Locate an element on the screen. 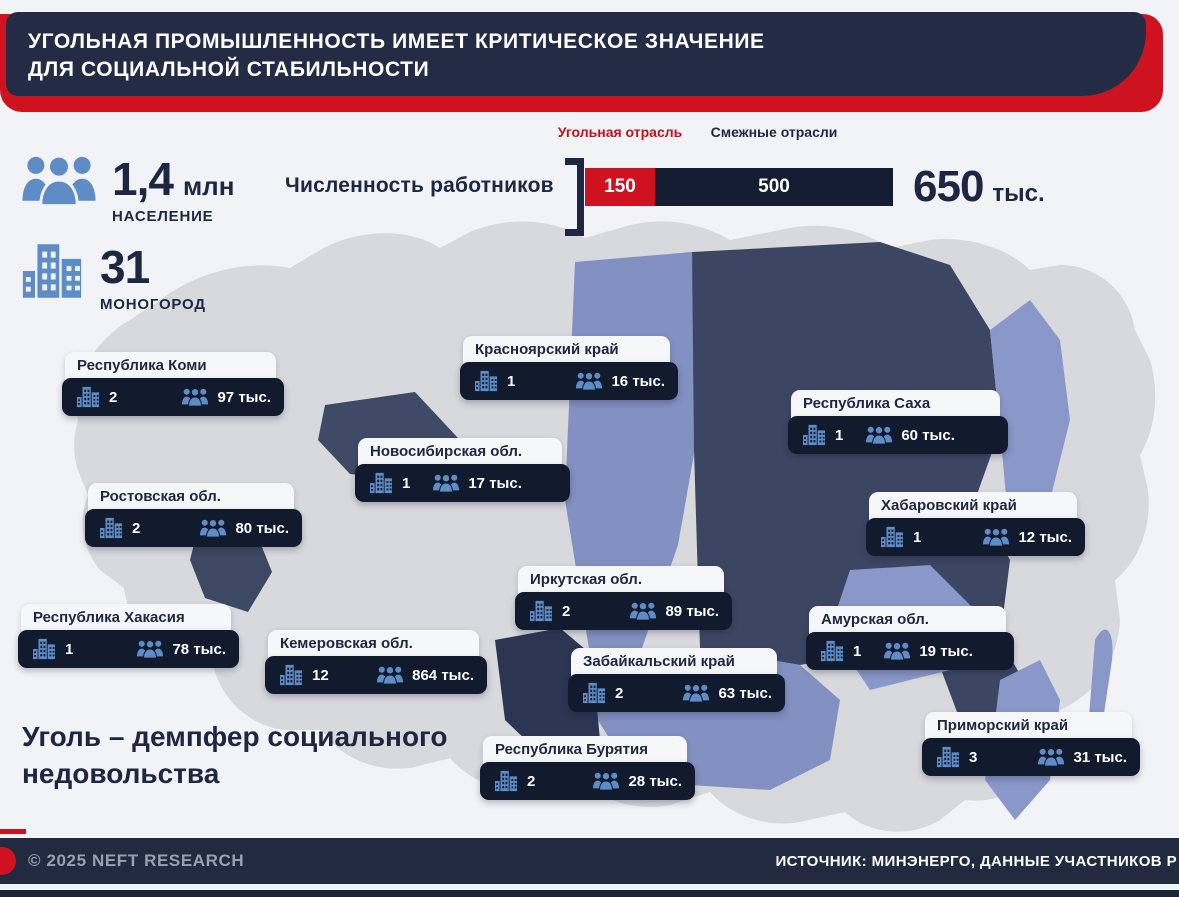 This screenshot has height=897, width=1179. region-card-khakassia: Республика Хакасия 1 78 тыс. is located at coordinates (128, 638).